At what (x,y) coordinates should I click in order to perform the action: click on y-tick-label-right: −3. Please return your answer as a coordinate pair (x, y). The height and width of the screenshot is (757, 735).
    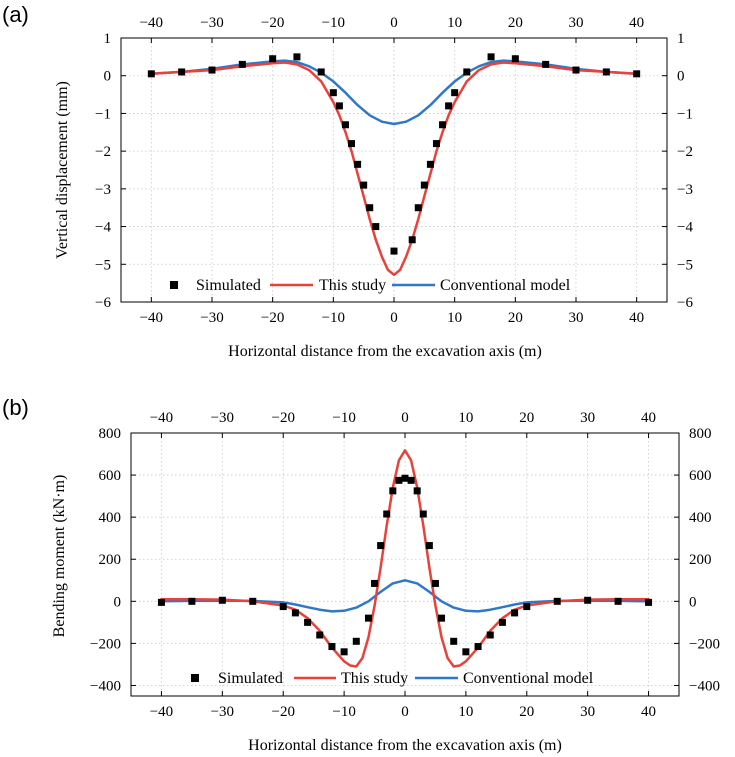
    Looking at the image, I should click on (685, 190).